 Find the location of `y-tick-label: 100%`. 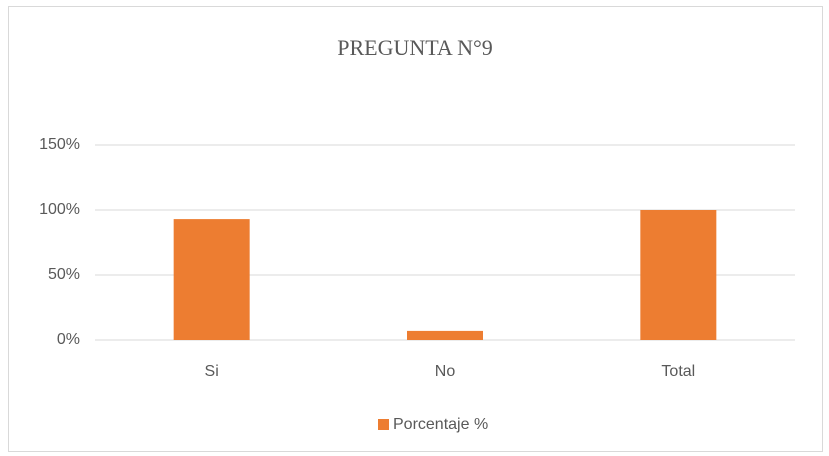

y-tick-label: 100% is located at coordinates (59, 209).